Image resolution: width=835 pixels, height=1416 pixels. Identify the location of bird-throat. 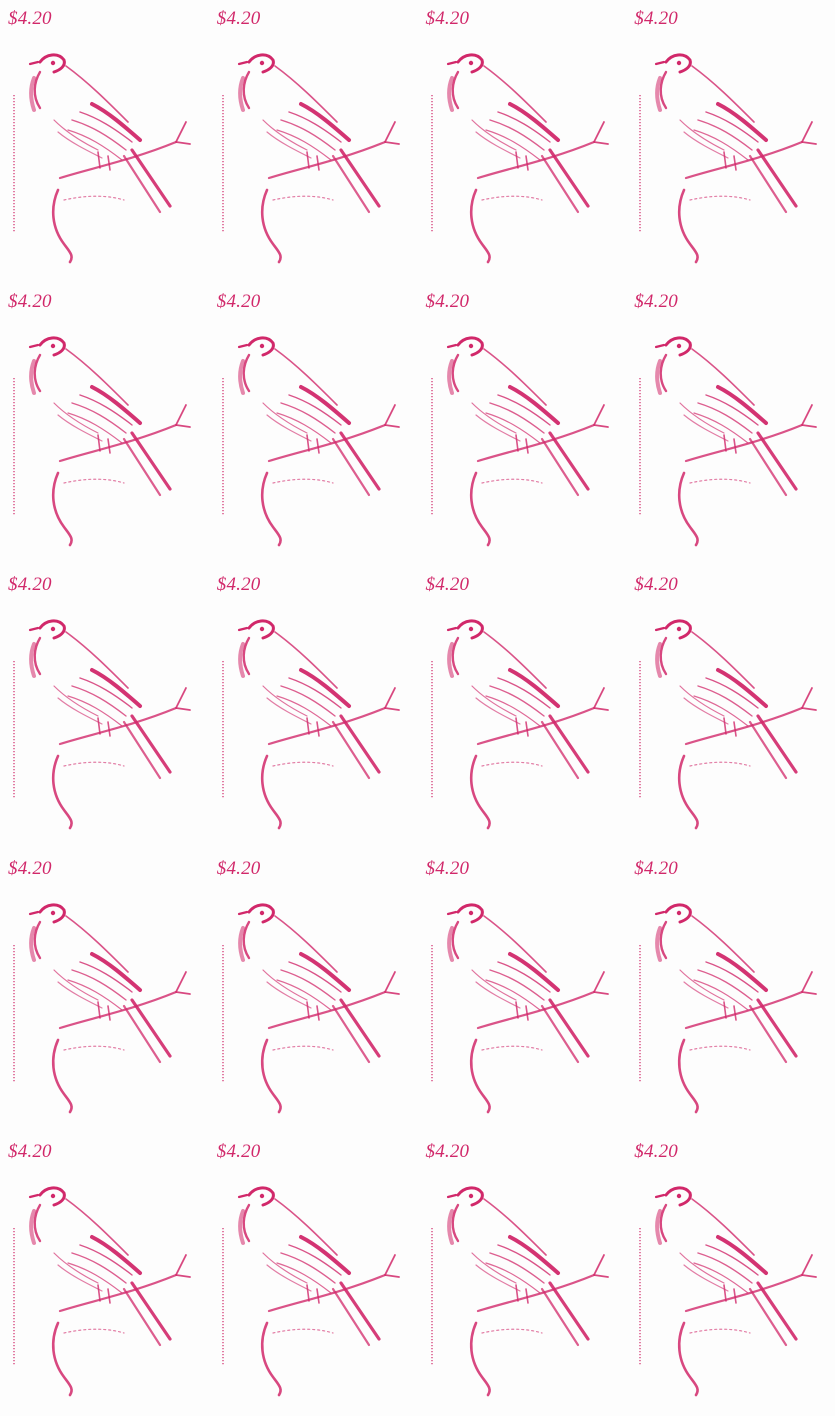
(37, 656).